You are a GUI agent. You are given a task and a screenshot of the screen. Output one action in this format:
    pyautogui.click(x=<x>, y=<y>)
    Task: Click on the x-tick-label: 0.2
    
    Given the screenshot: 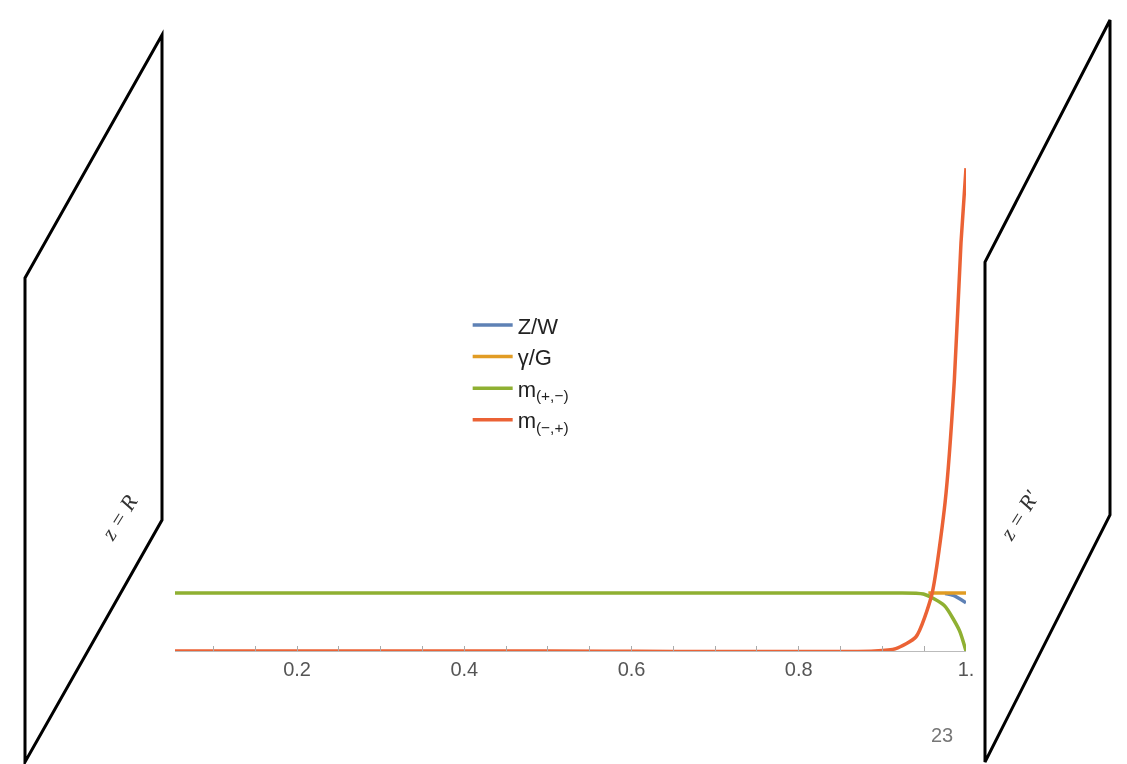 What is the action you would take?
    pyautogui.click(x=297, y=669)
    